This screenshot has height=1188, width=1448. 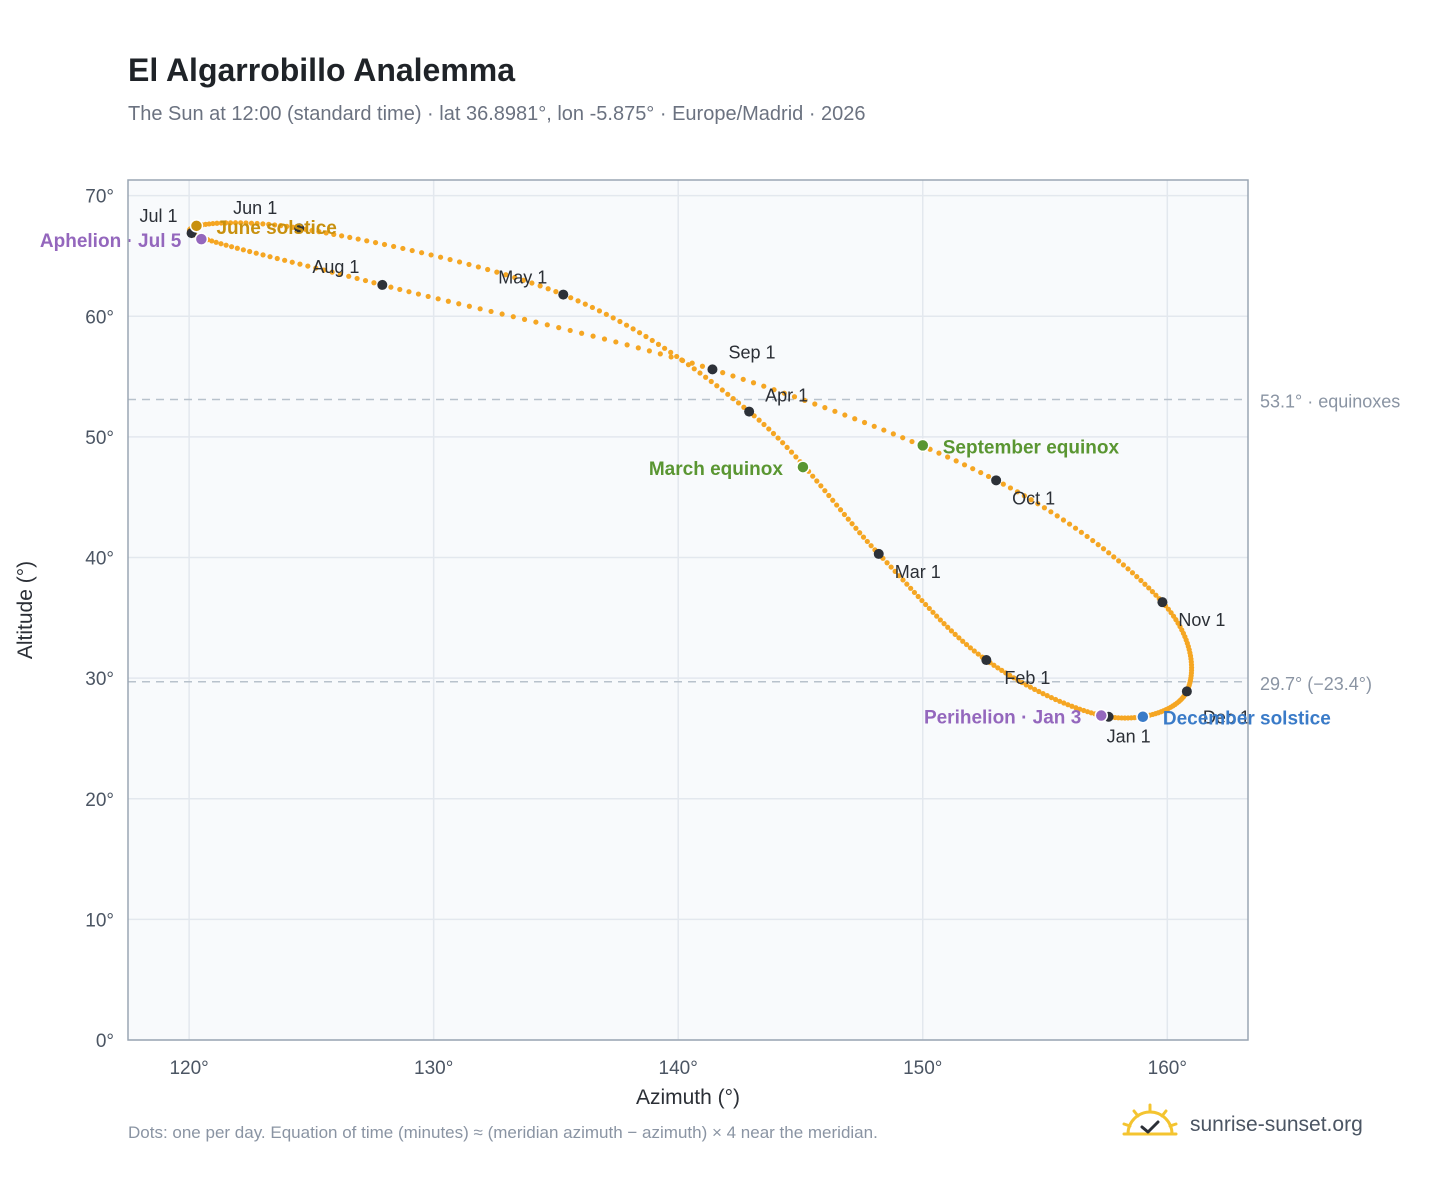 What do you see at coordinates (25, 610) in the screenshot?
I see `y-axis-label: Altitude (°)` at bounding box center [25, 610].